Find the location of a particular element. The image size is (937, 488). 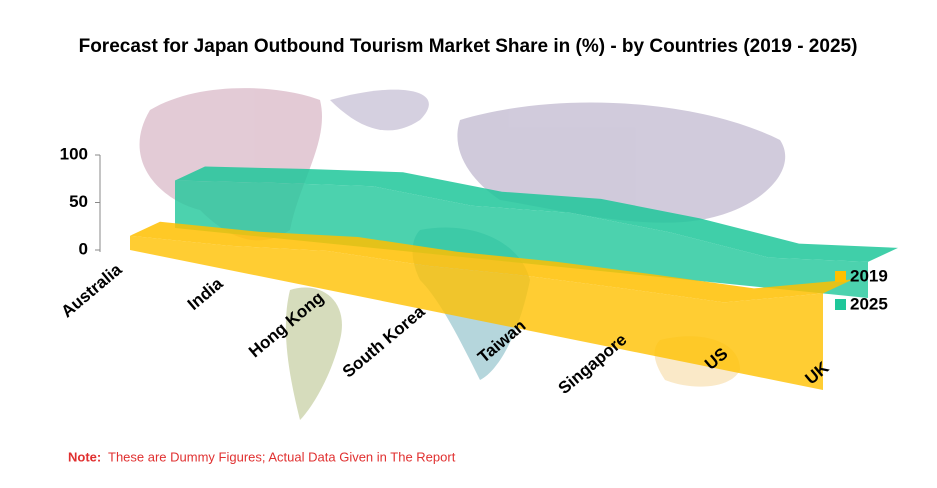

x-tick-label: India is located at coordinates (205, 294).